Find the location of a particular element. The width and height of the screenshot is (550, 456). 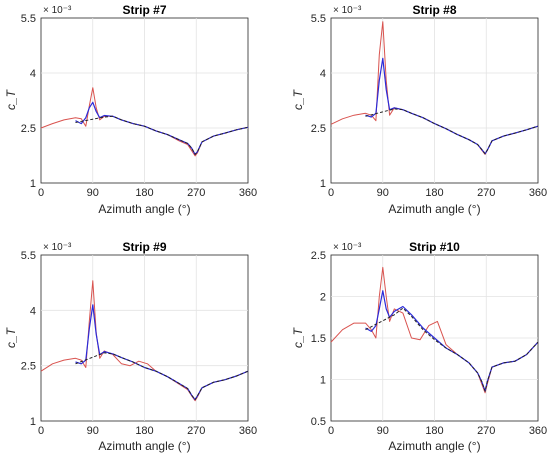

chart-title: Strip #9 is located at coordinates (144, 247).